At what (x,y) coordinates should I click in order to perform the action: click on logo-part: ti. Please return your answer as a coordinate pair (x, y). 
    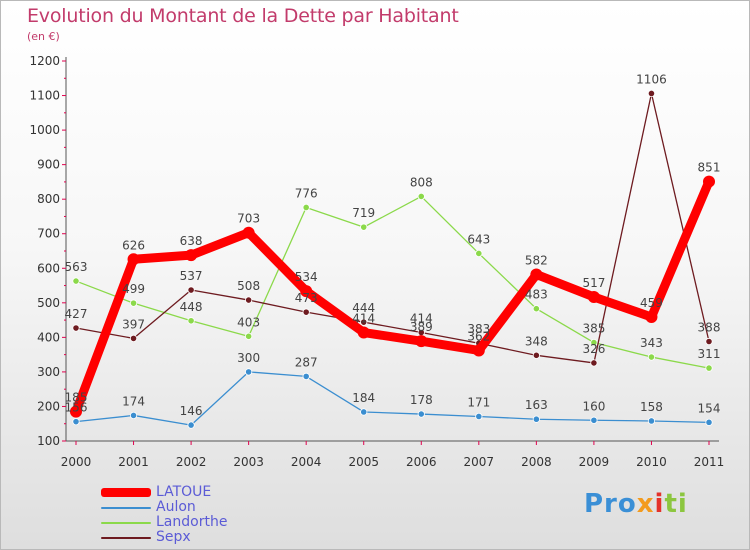
    Looking at the image, I should click on (676, 504).